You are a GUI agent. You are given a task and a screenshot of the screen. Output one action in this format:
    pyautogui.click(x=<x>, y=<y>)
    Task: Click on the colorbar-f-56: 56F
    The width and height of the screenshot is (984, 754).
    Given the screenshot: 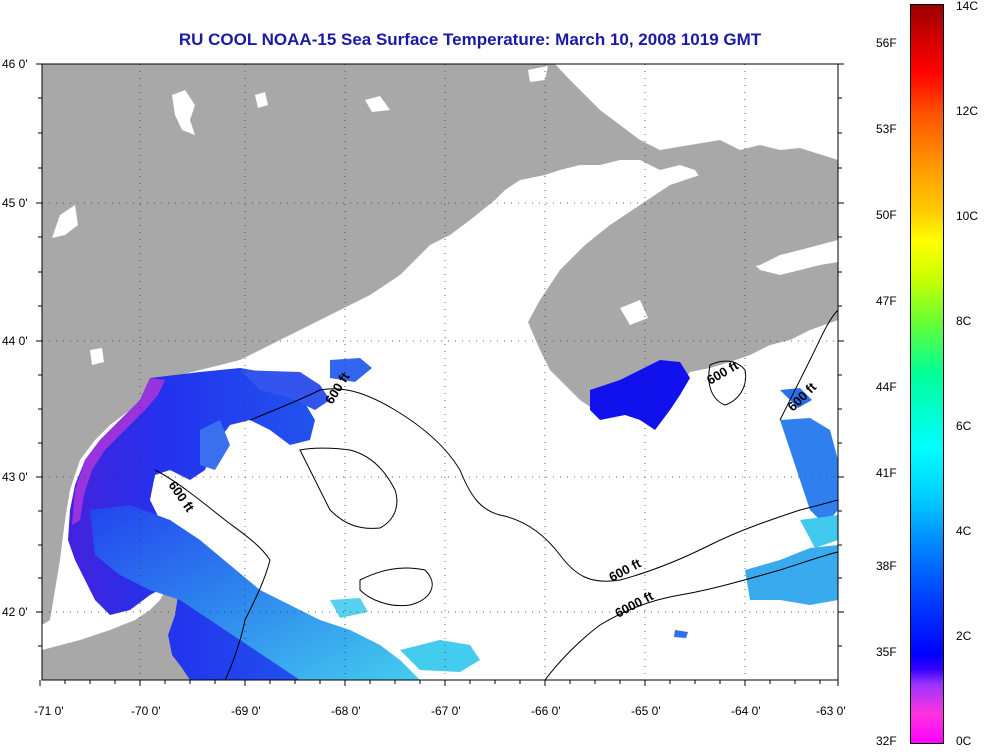 What is the action you would take?
    pyautogui.click(x=886, y=43)
    